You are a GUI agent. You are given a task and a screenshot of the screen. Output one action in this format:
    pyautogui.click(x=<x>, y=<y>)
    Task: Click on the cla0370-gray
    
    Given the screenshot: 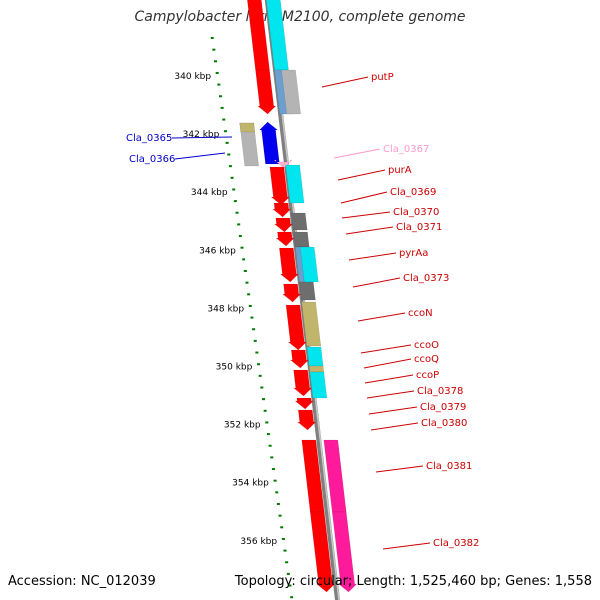 What is the action you would take?
    pyautogui.click(x=299, y=221)
    